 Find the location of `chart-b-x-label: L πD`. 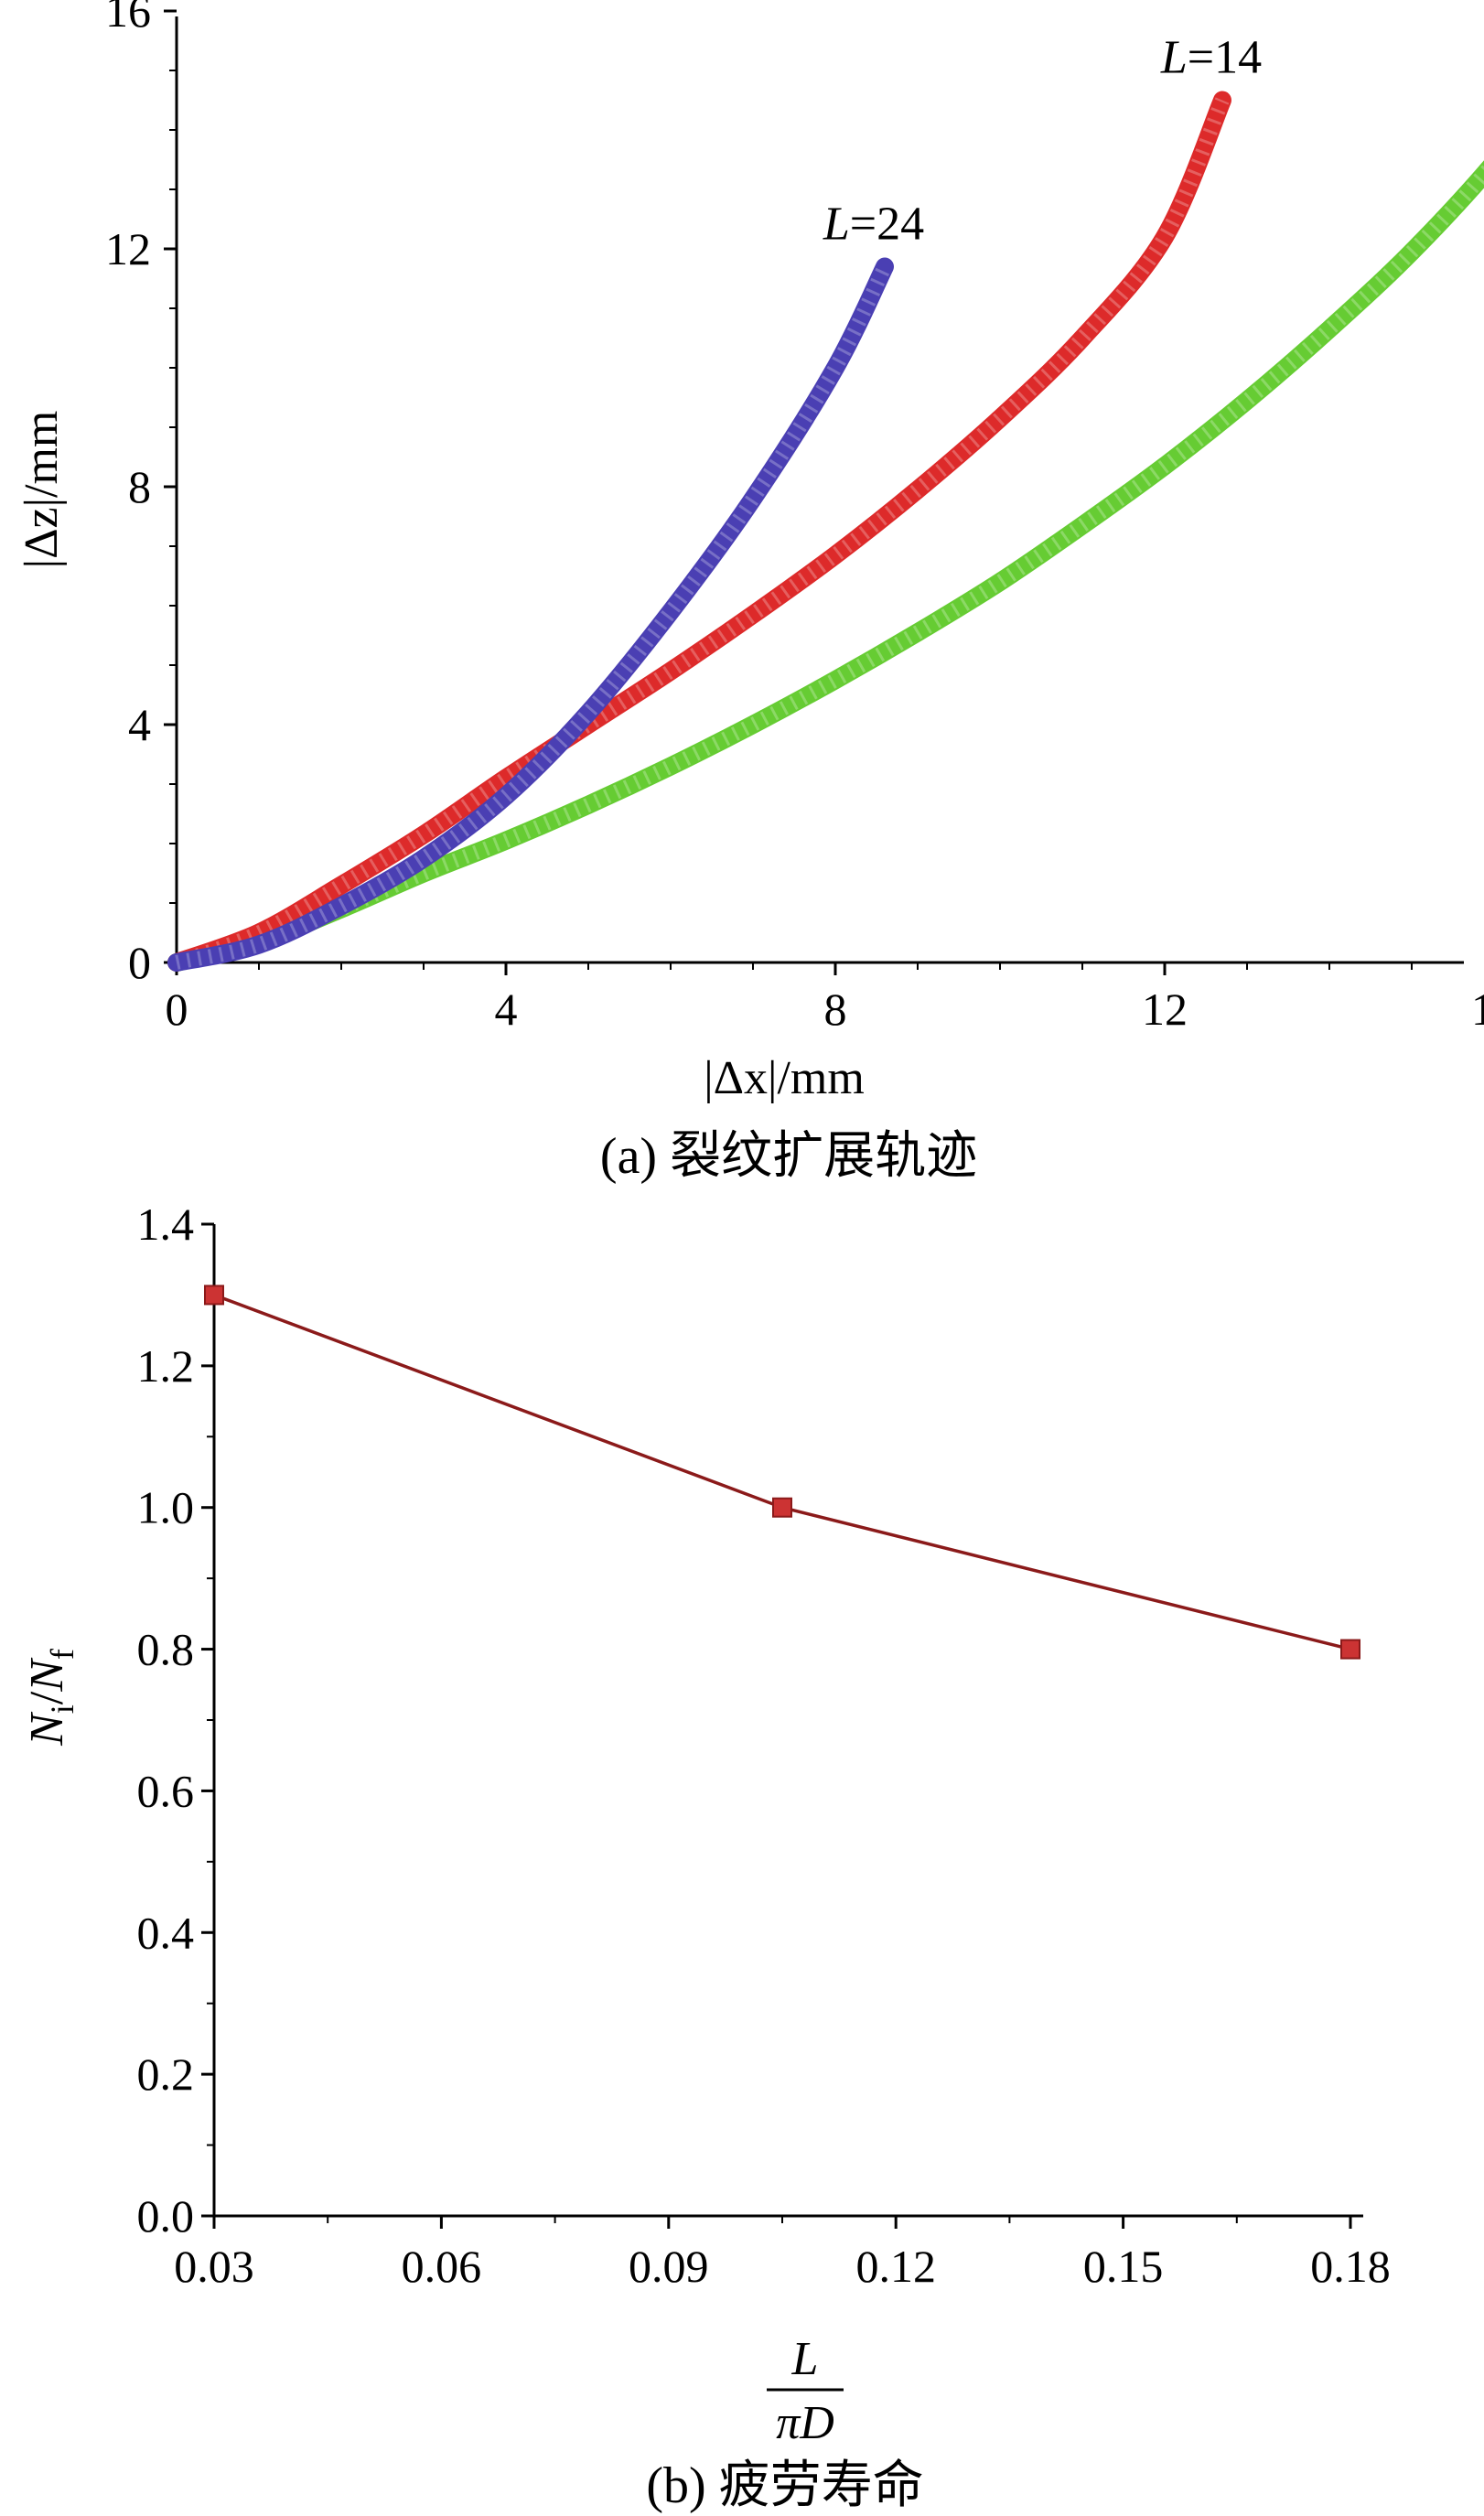

chart-b-x-label: L πD is located at coordinates (805, 2391).